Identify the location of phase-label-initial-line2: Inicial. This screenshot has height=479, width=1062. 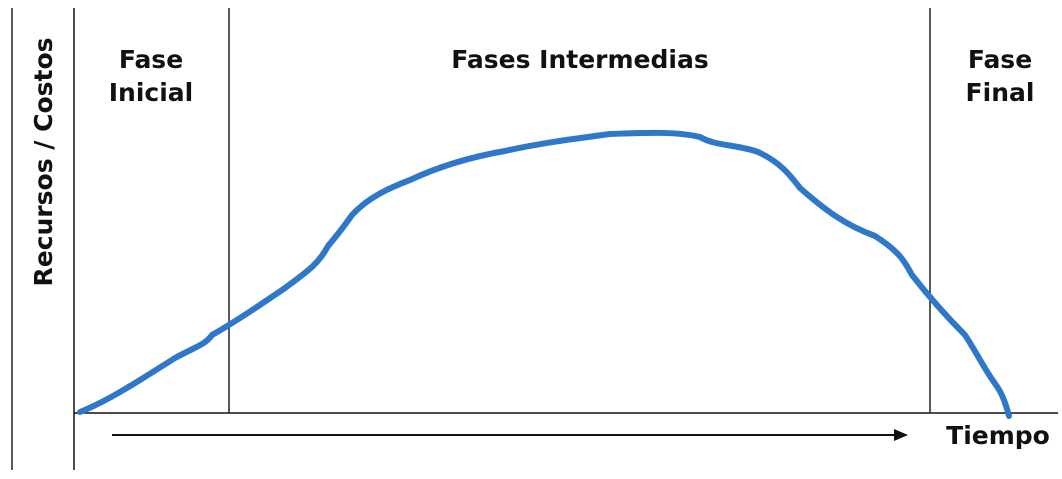
(151, 92).